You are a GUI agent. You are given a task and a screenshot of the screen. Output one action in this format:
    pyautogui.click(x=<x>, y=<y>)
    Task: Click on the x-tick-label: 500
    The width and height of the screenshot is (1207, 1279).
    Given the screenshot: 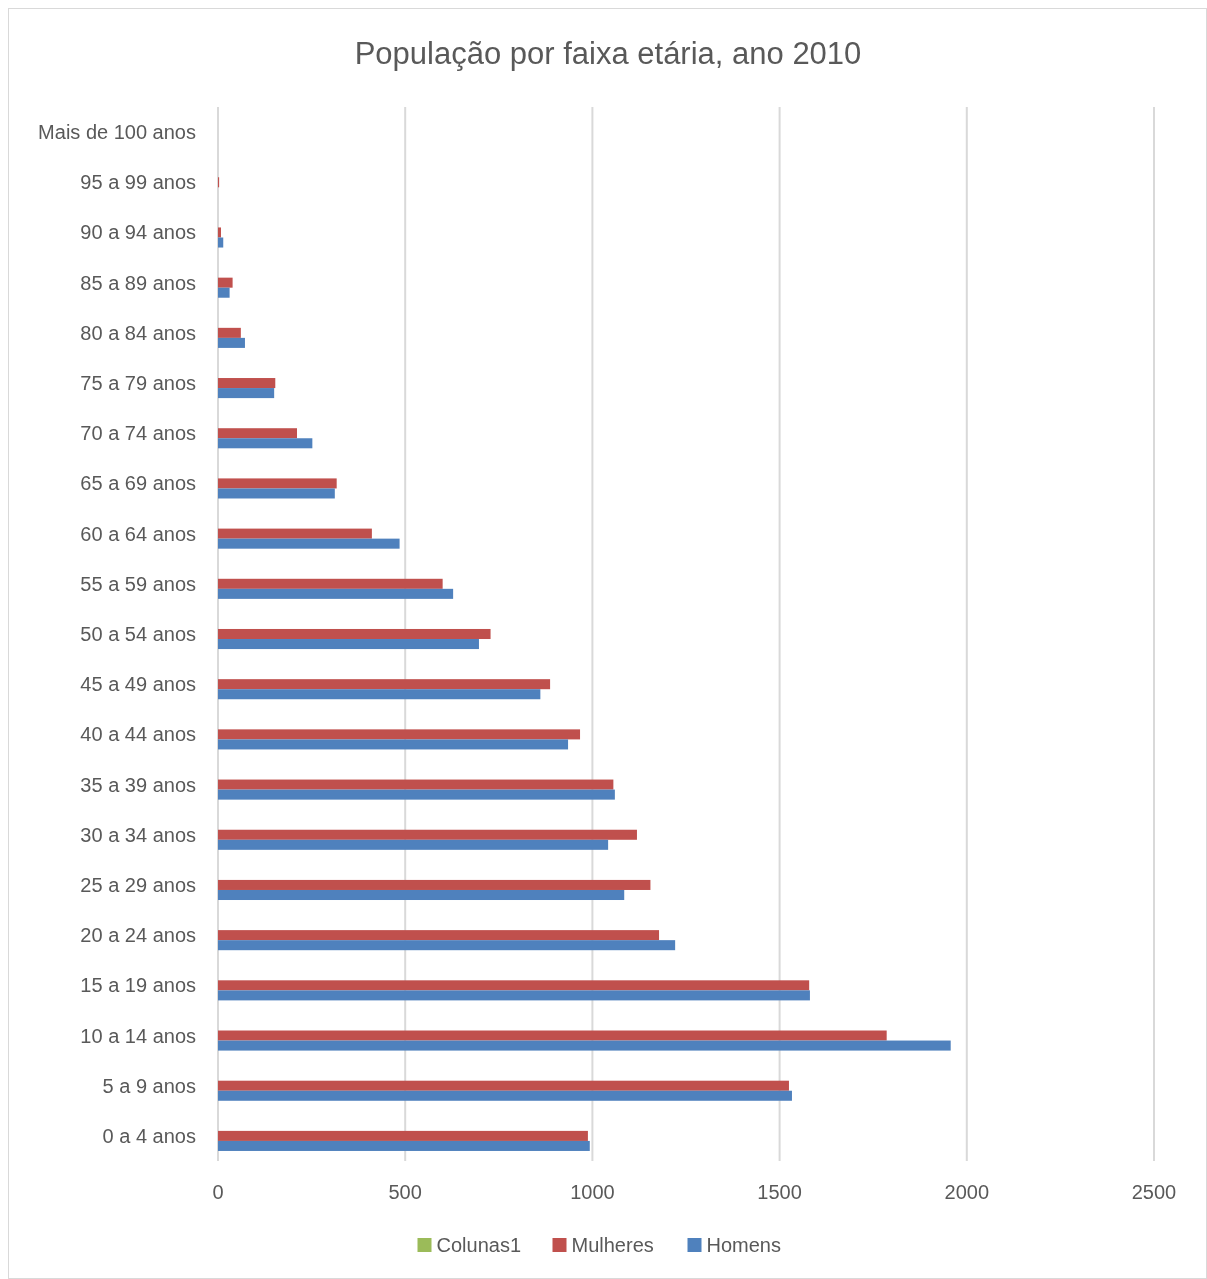 What is the action you would take?
    pyautogui.click(x=405, y=1192)
    